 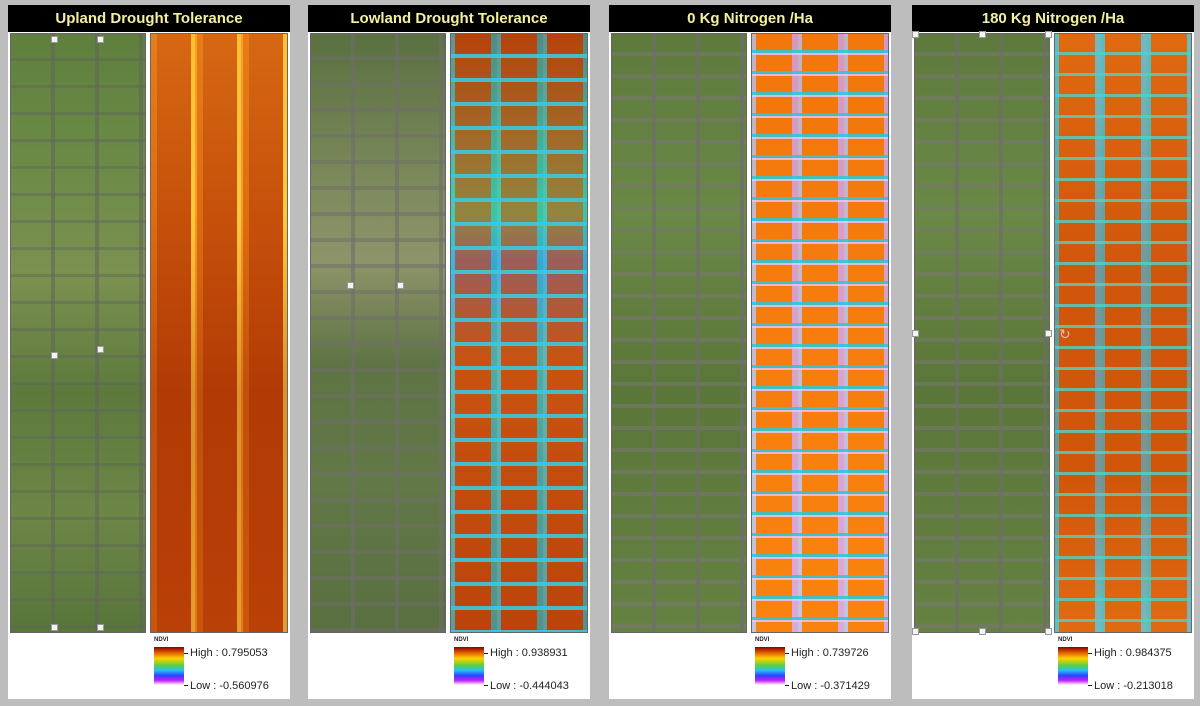 I want to click on legend-low: Low : -0.371429, so click(x=830, y=686).